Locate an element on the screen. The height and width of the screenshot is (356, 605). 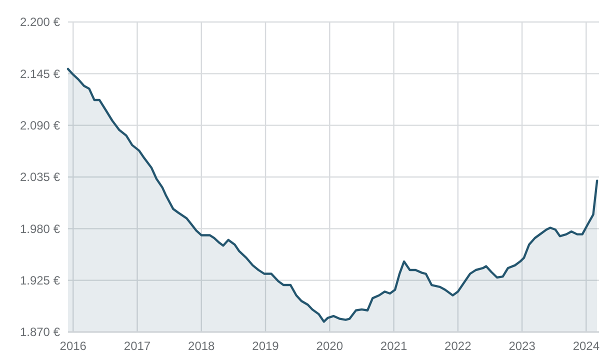
y-tick-label: 1.925 € is located at coordinates (40, 281).